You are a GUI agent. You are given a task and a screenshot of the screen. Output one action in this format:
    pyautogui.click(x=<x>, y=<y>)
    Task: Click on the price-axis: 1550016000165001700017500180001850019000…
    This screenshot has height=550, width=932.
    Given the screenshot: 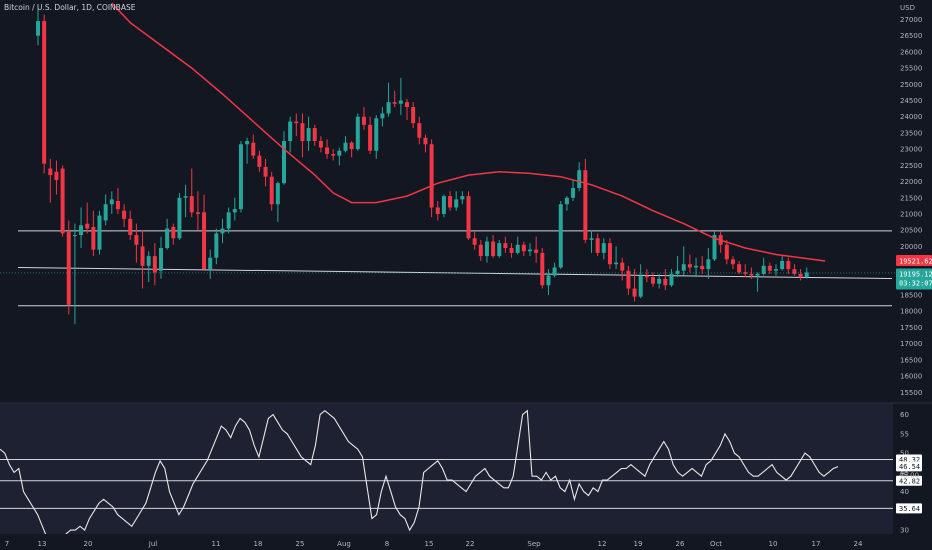 What is the action you would take?
    pyautogui.click(x=914, y=269)
    